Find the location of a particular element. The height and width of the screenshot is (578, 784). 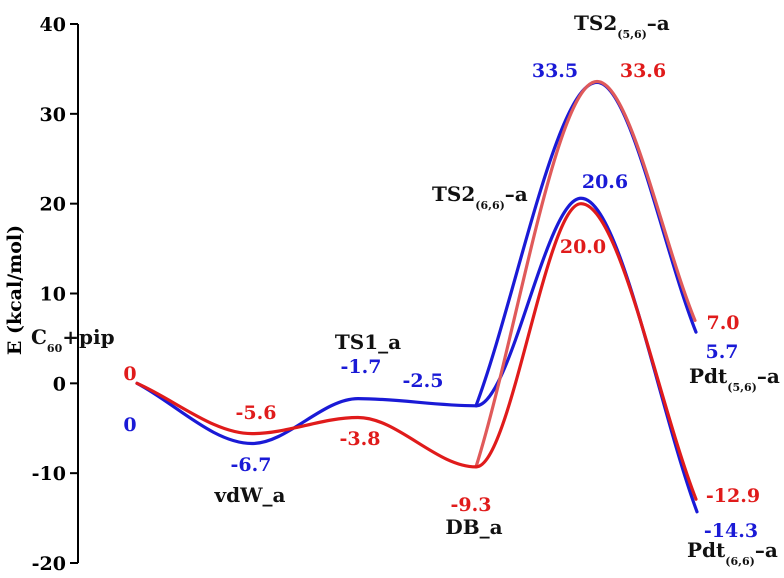

state-label-ts1: TS1_a is located at coordinates (368, 342).